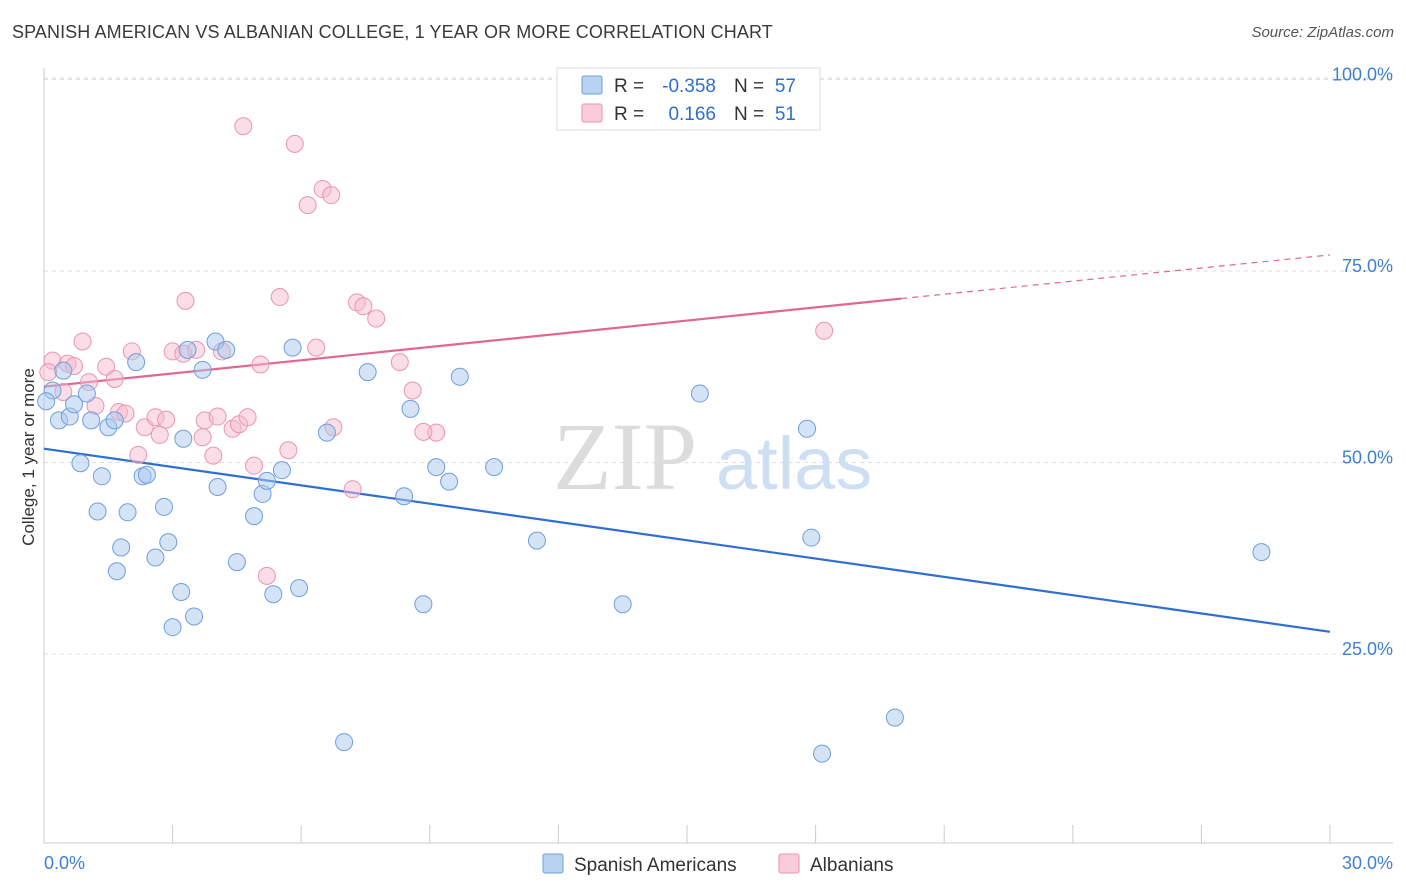 The height and width of the screenshot is (892, 1406). What do you see at coordinates (851, 865) in the screenshot?
I see `bottom-legend-label-pink: Albanians` at bounding box center [851, 865].